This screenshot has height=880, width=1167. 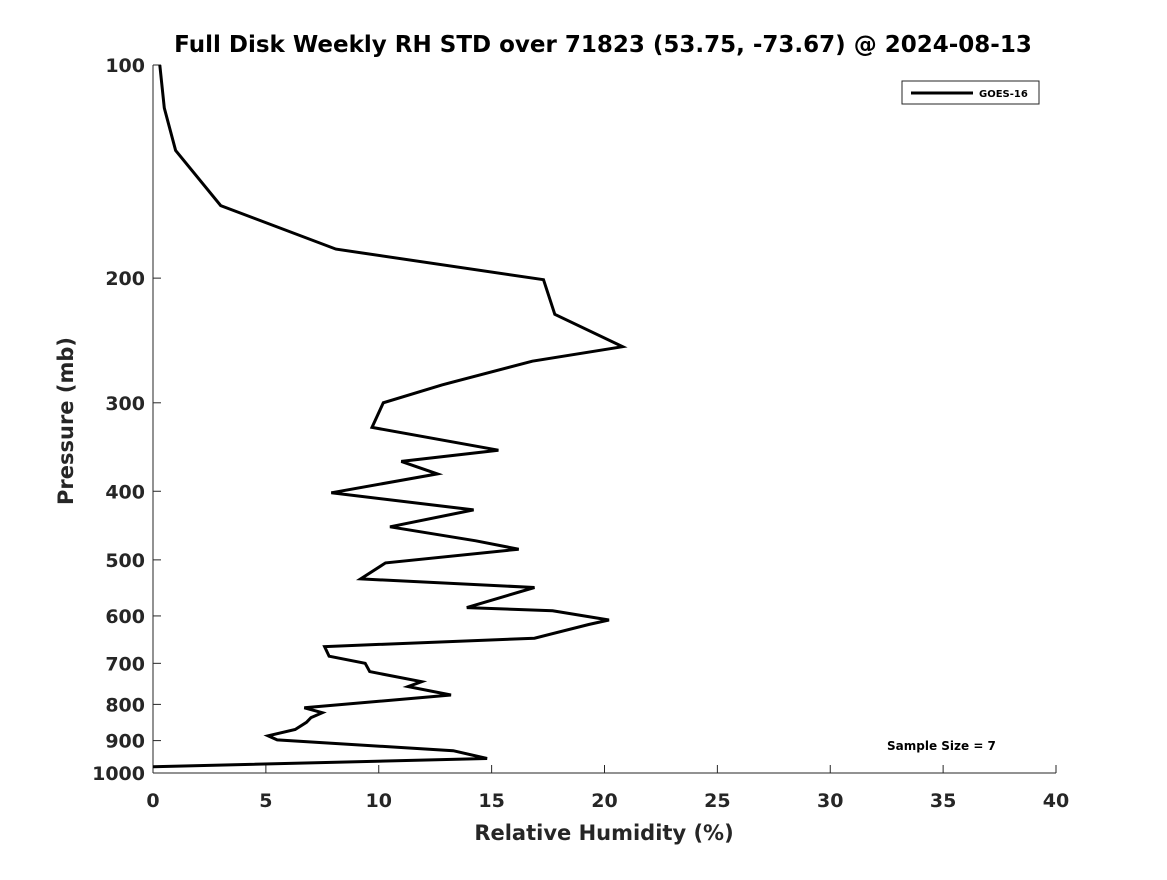 I want to click on x-tick-label: 40, so click(x=1056, y=801).